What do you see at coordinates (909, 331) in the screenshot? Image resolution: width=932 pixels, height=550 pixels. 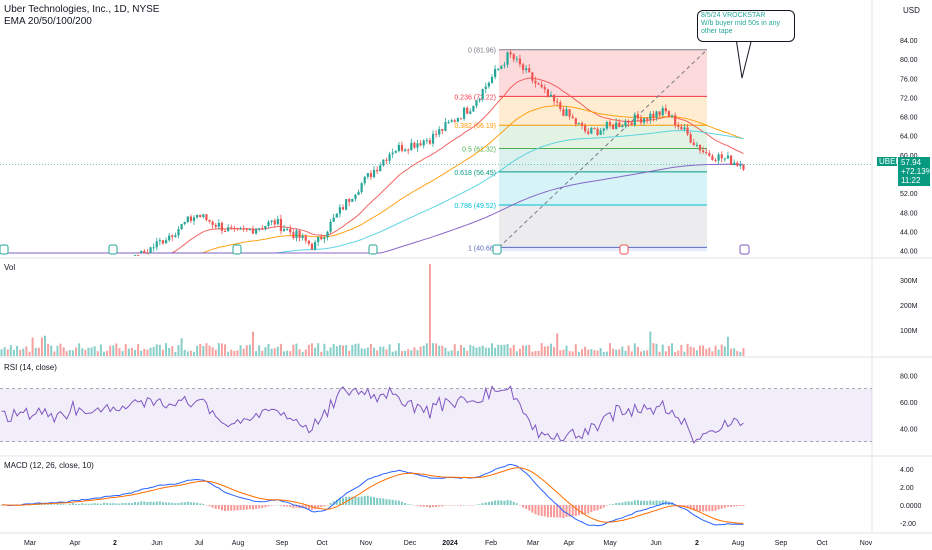 I see `vol-axis-label: 100M` at bounding box center [909, 331].